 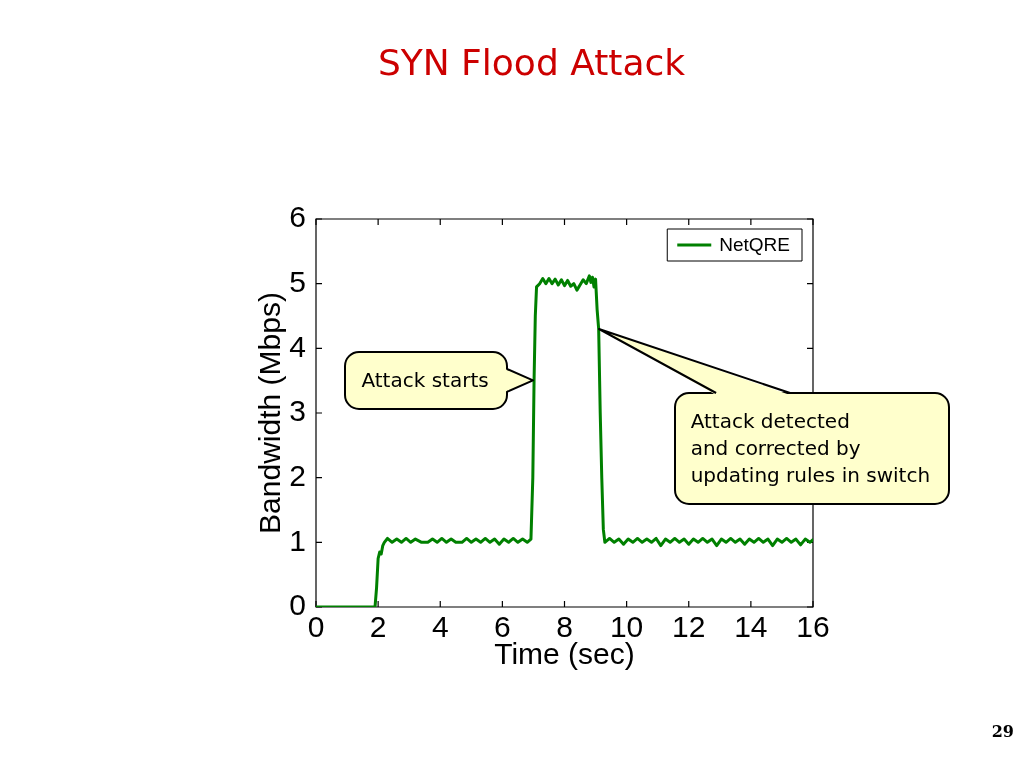 What do you see at coordinates (425, 381) in the screenshot?
I see `annotation: Attack starts` at bounding box center [425, 381].